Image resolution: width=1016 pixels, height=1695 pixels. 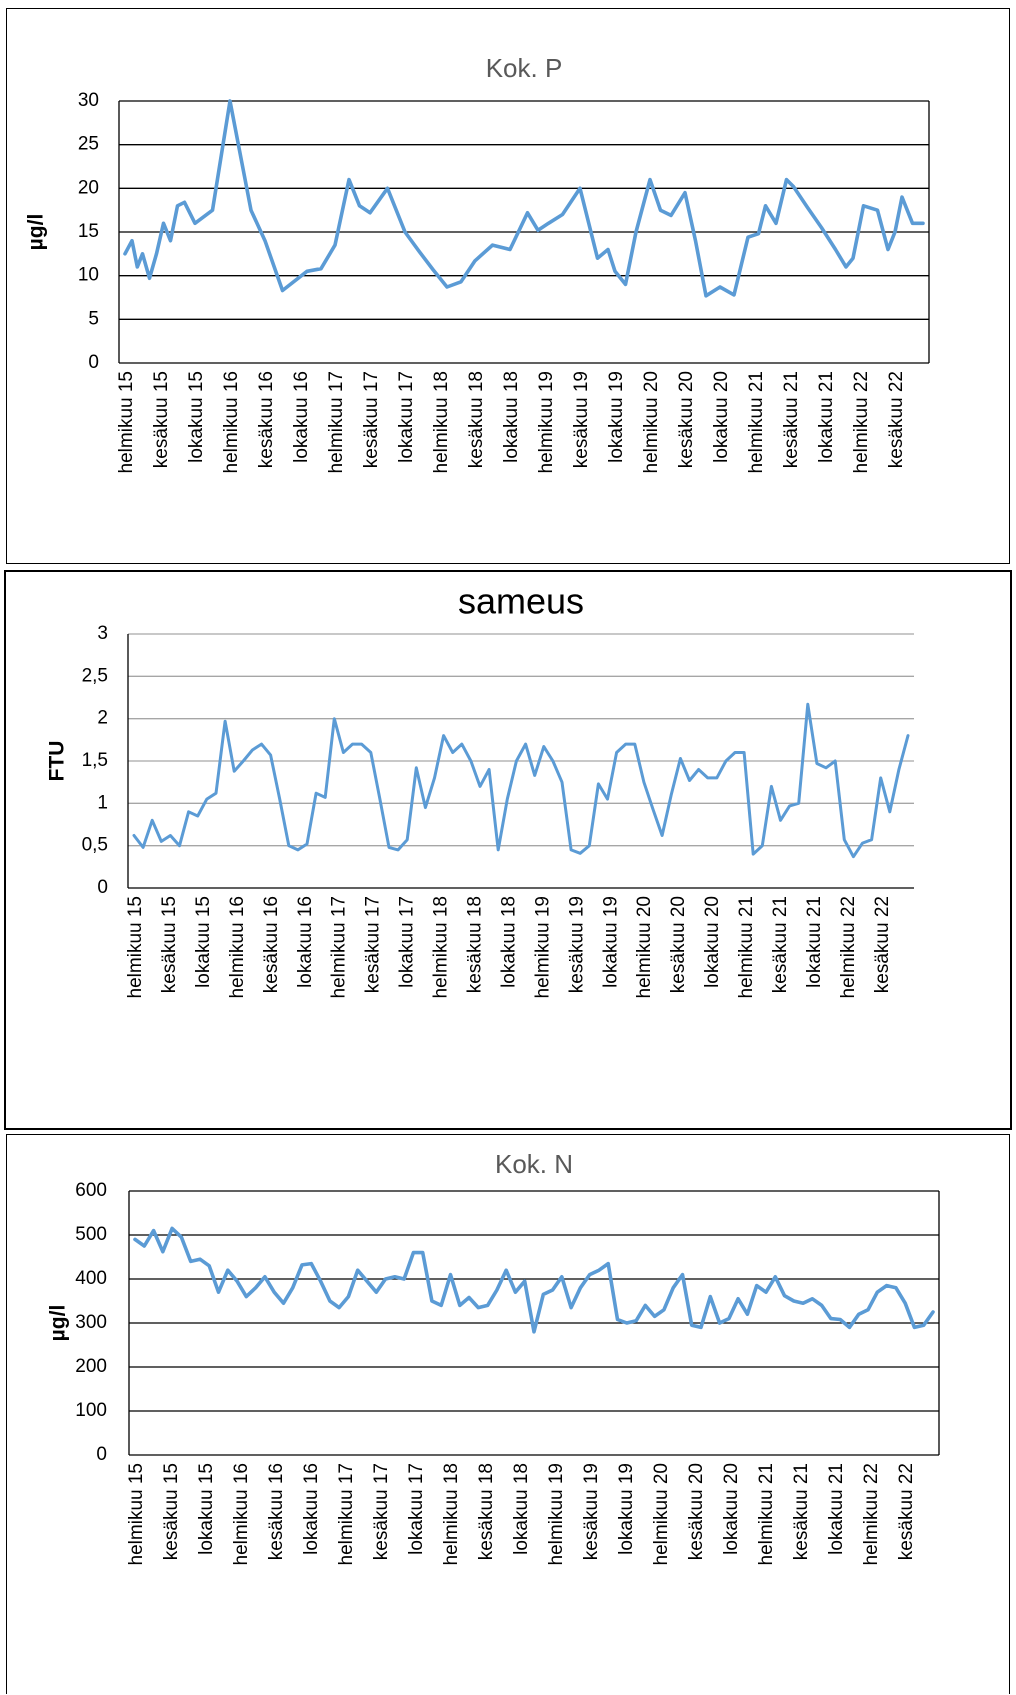 I want to click on kok-p-y-tick-label: 25, so click(x=88, y=144).